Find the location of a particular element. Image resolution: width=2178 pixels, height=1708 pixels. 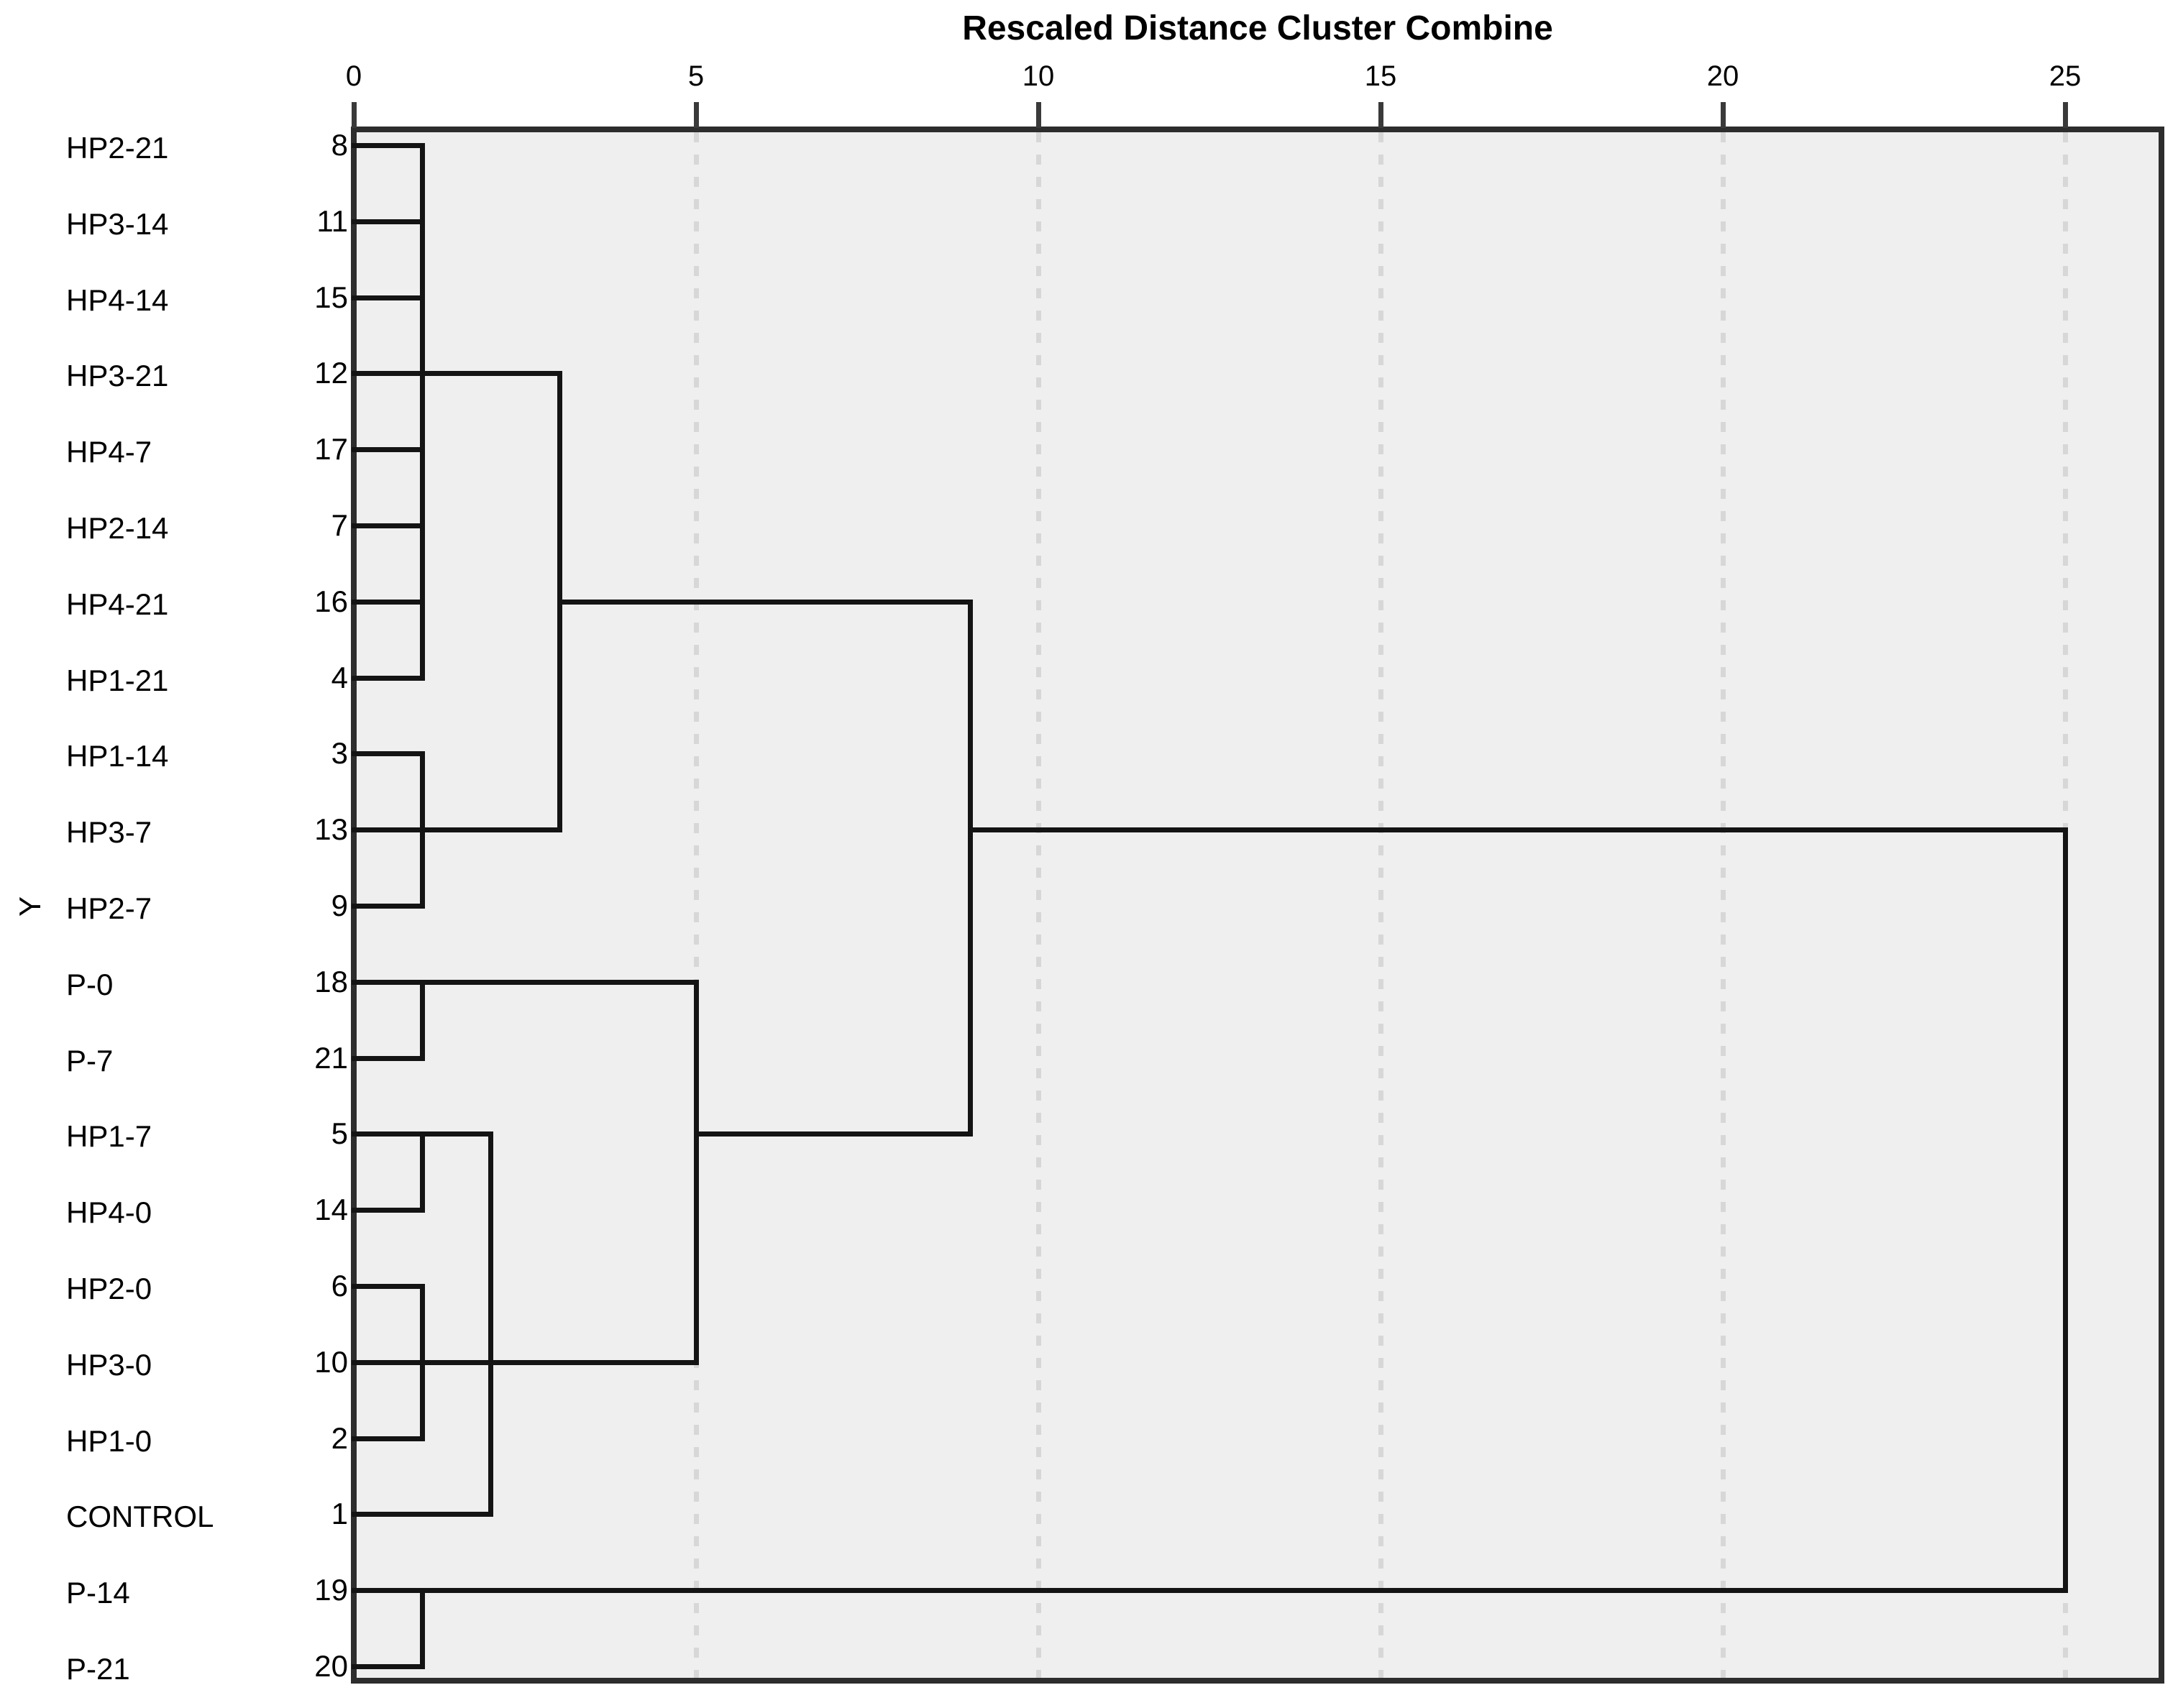

leaf-label-HP2-7: HP2-7 is located at coordinates (109, 908).